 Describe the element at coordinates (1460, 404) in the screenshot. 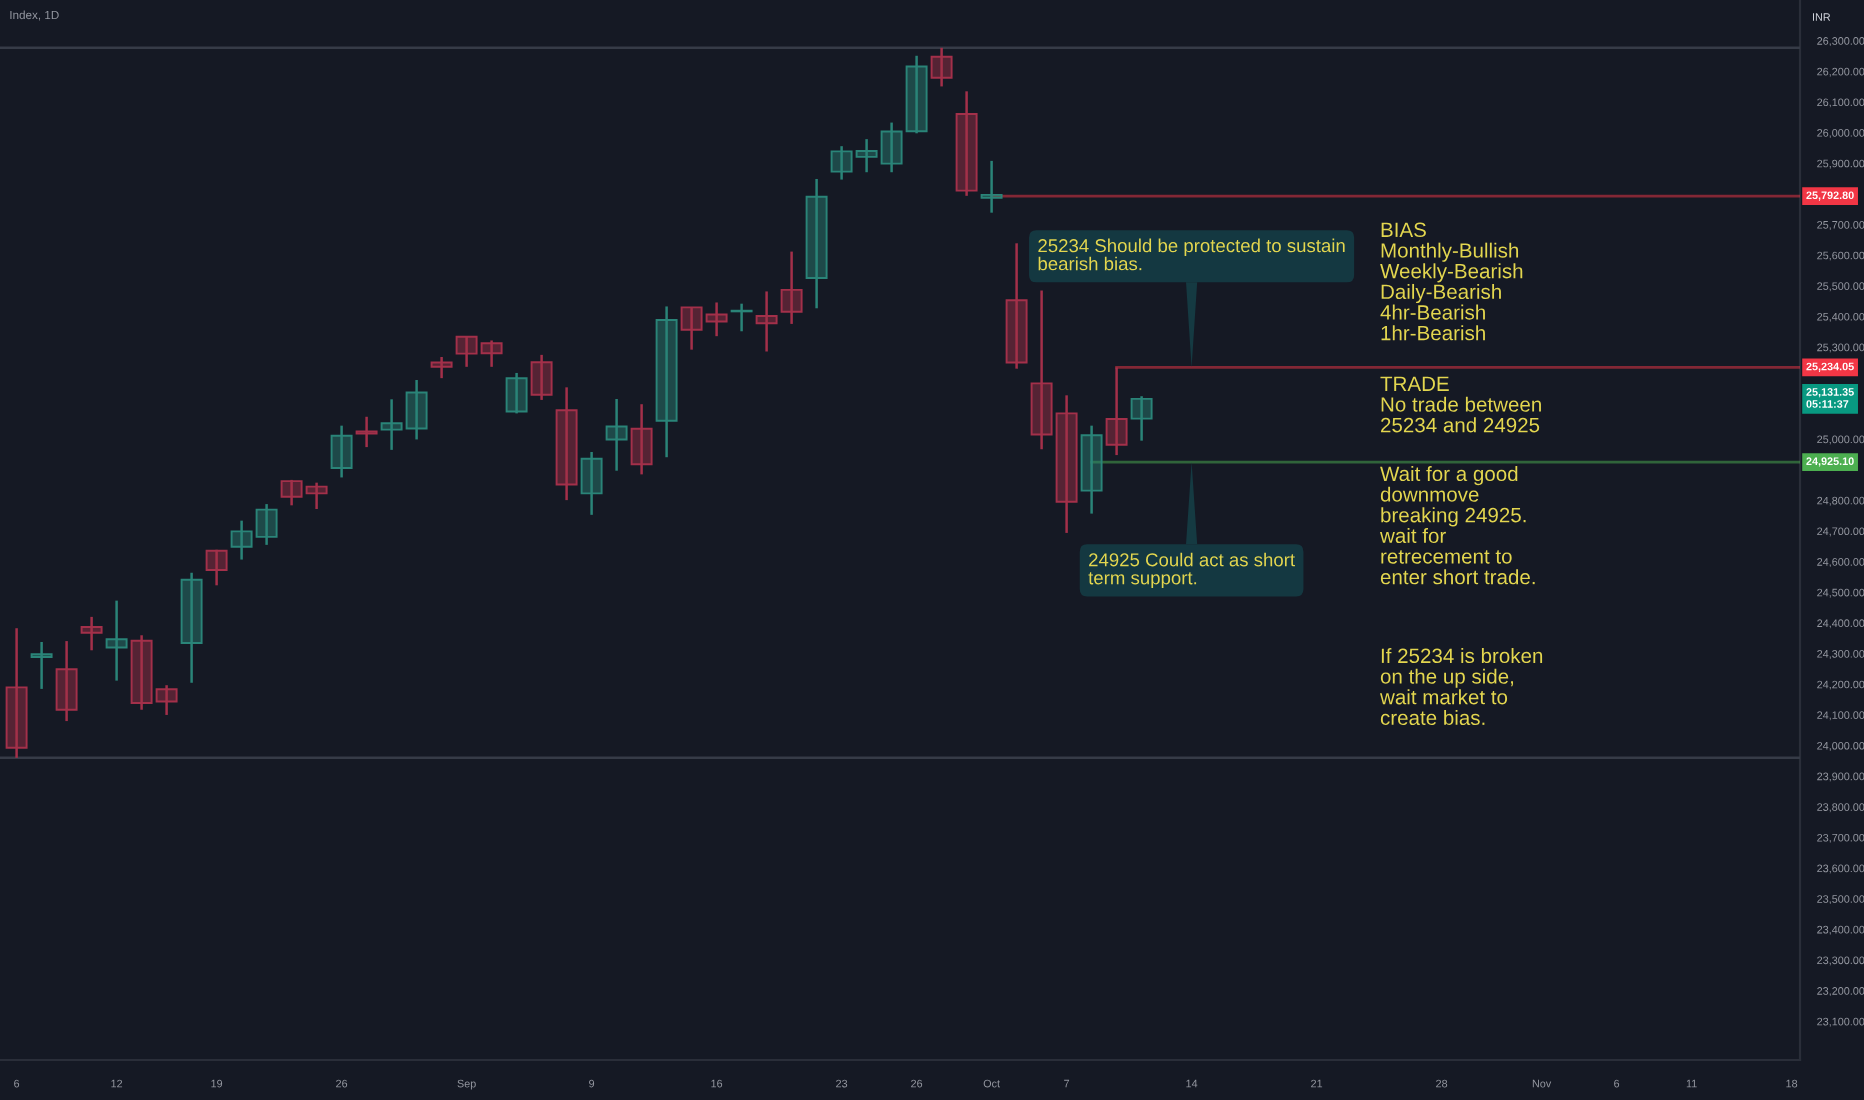

I see `annotation: TRADE No trade between 25234 and 24925` at that location.